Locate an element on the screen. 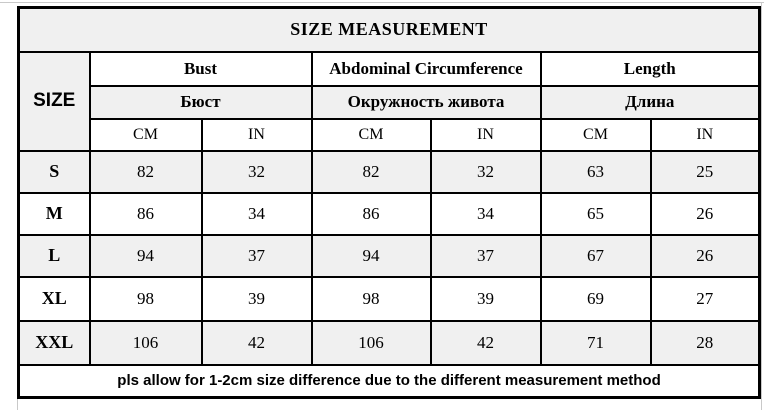  size-column-header: SIZE is located at coordinates (54, 101).